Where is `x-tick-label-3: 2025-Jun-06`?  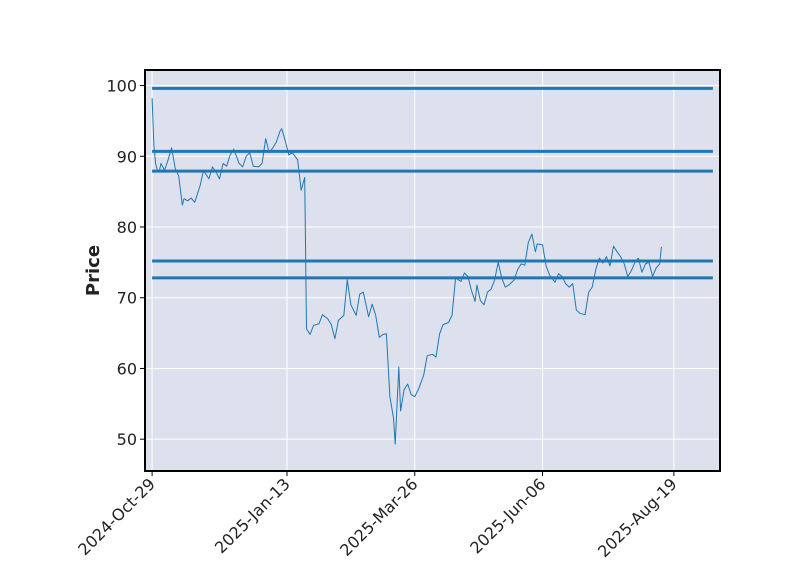 x-tick-label-3: 2025-Jun-06 is located at coordinates (507, 515).